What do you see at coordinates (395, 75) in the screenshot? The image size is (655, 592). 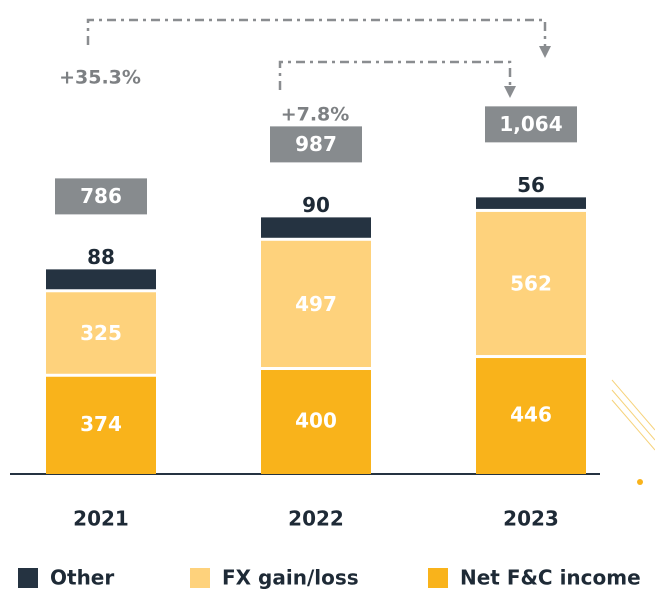 I see `arrow-inner` at bounding box center [395, 75].